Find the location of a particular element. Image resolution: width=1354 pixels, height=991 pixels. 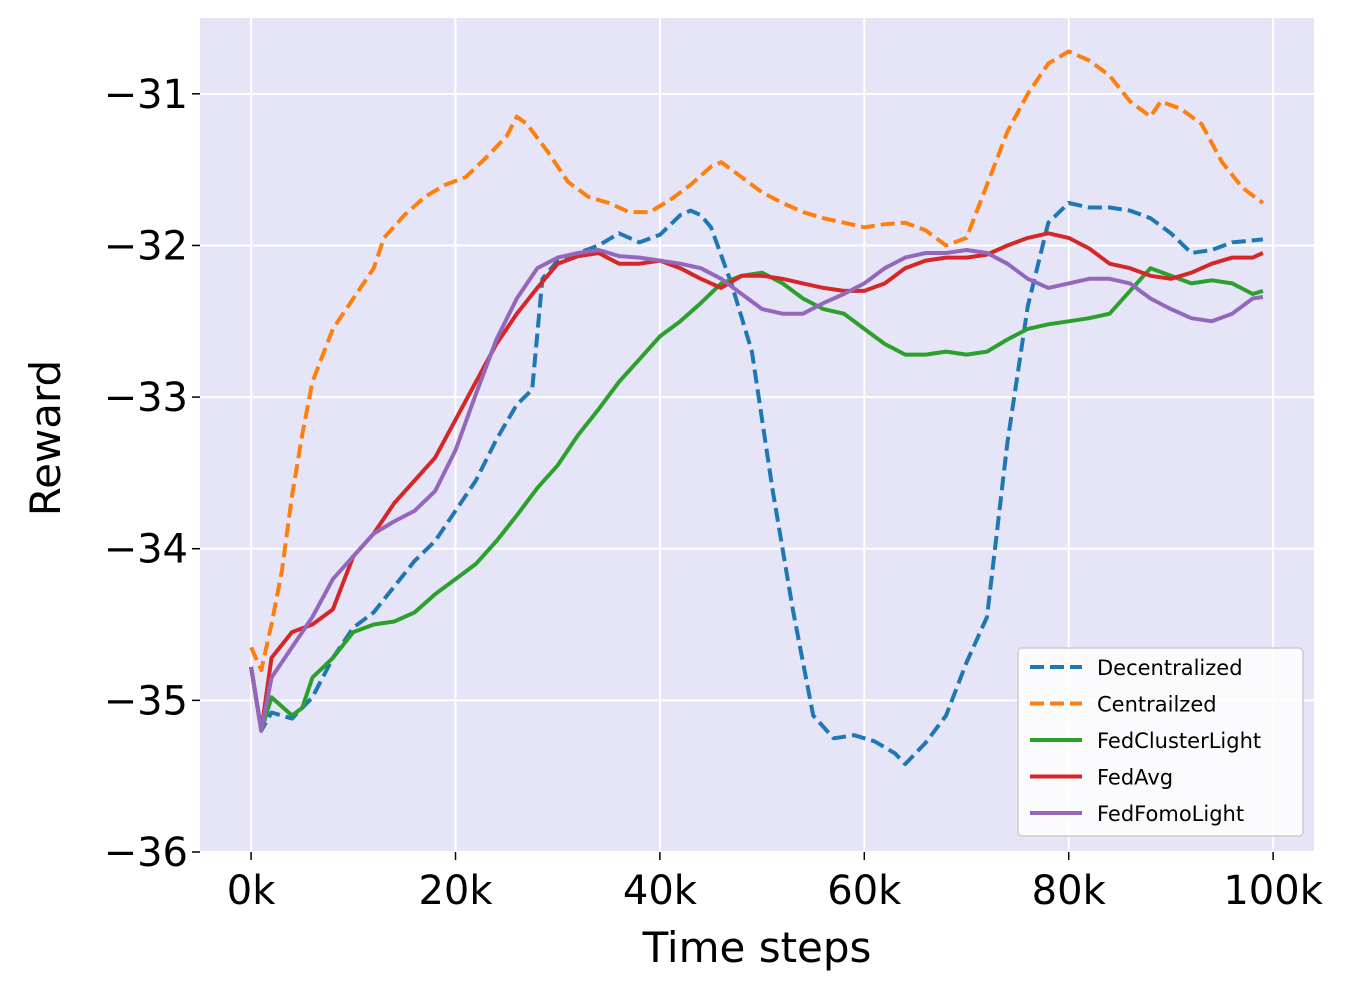

x-tick-label: 80k is located at coordinates (1069, 891).